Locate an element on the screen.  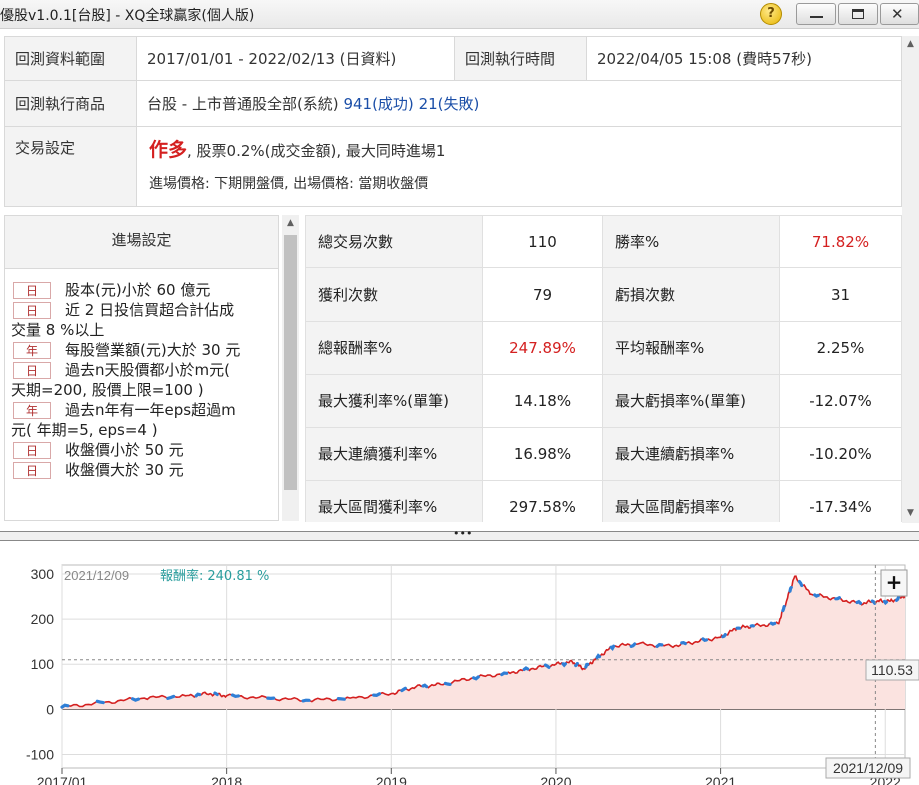
scroll-up-arrow-icon: ▲ is located at coordinates (290, 223).